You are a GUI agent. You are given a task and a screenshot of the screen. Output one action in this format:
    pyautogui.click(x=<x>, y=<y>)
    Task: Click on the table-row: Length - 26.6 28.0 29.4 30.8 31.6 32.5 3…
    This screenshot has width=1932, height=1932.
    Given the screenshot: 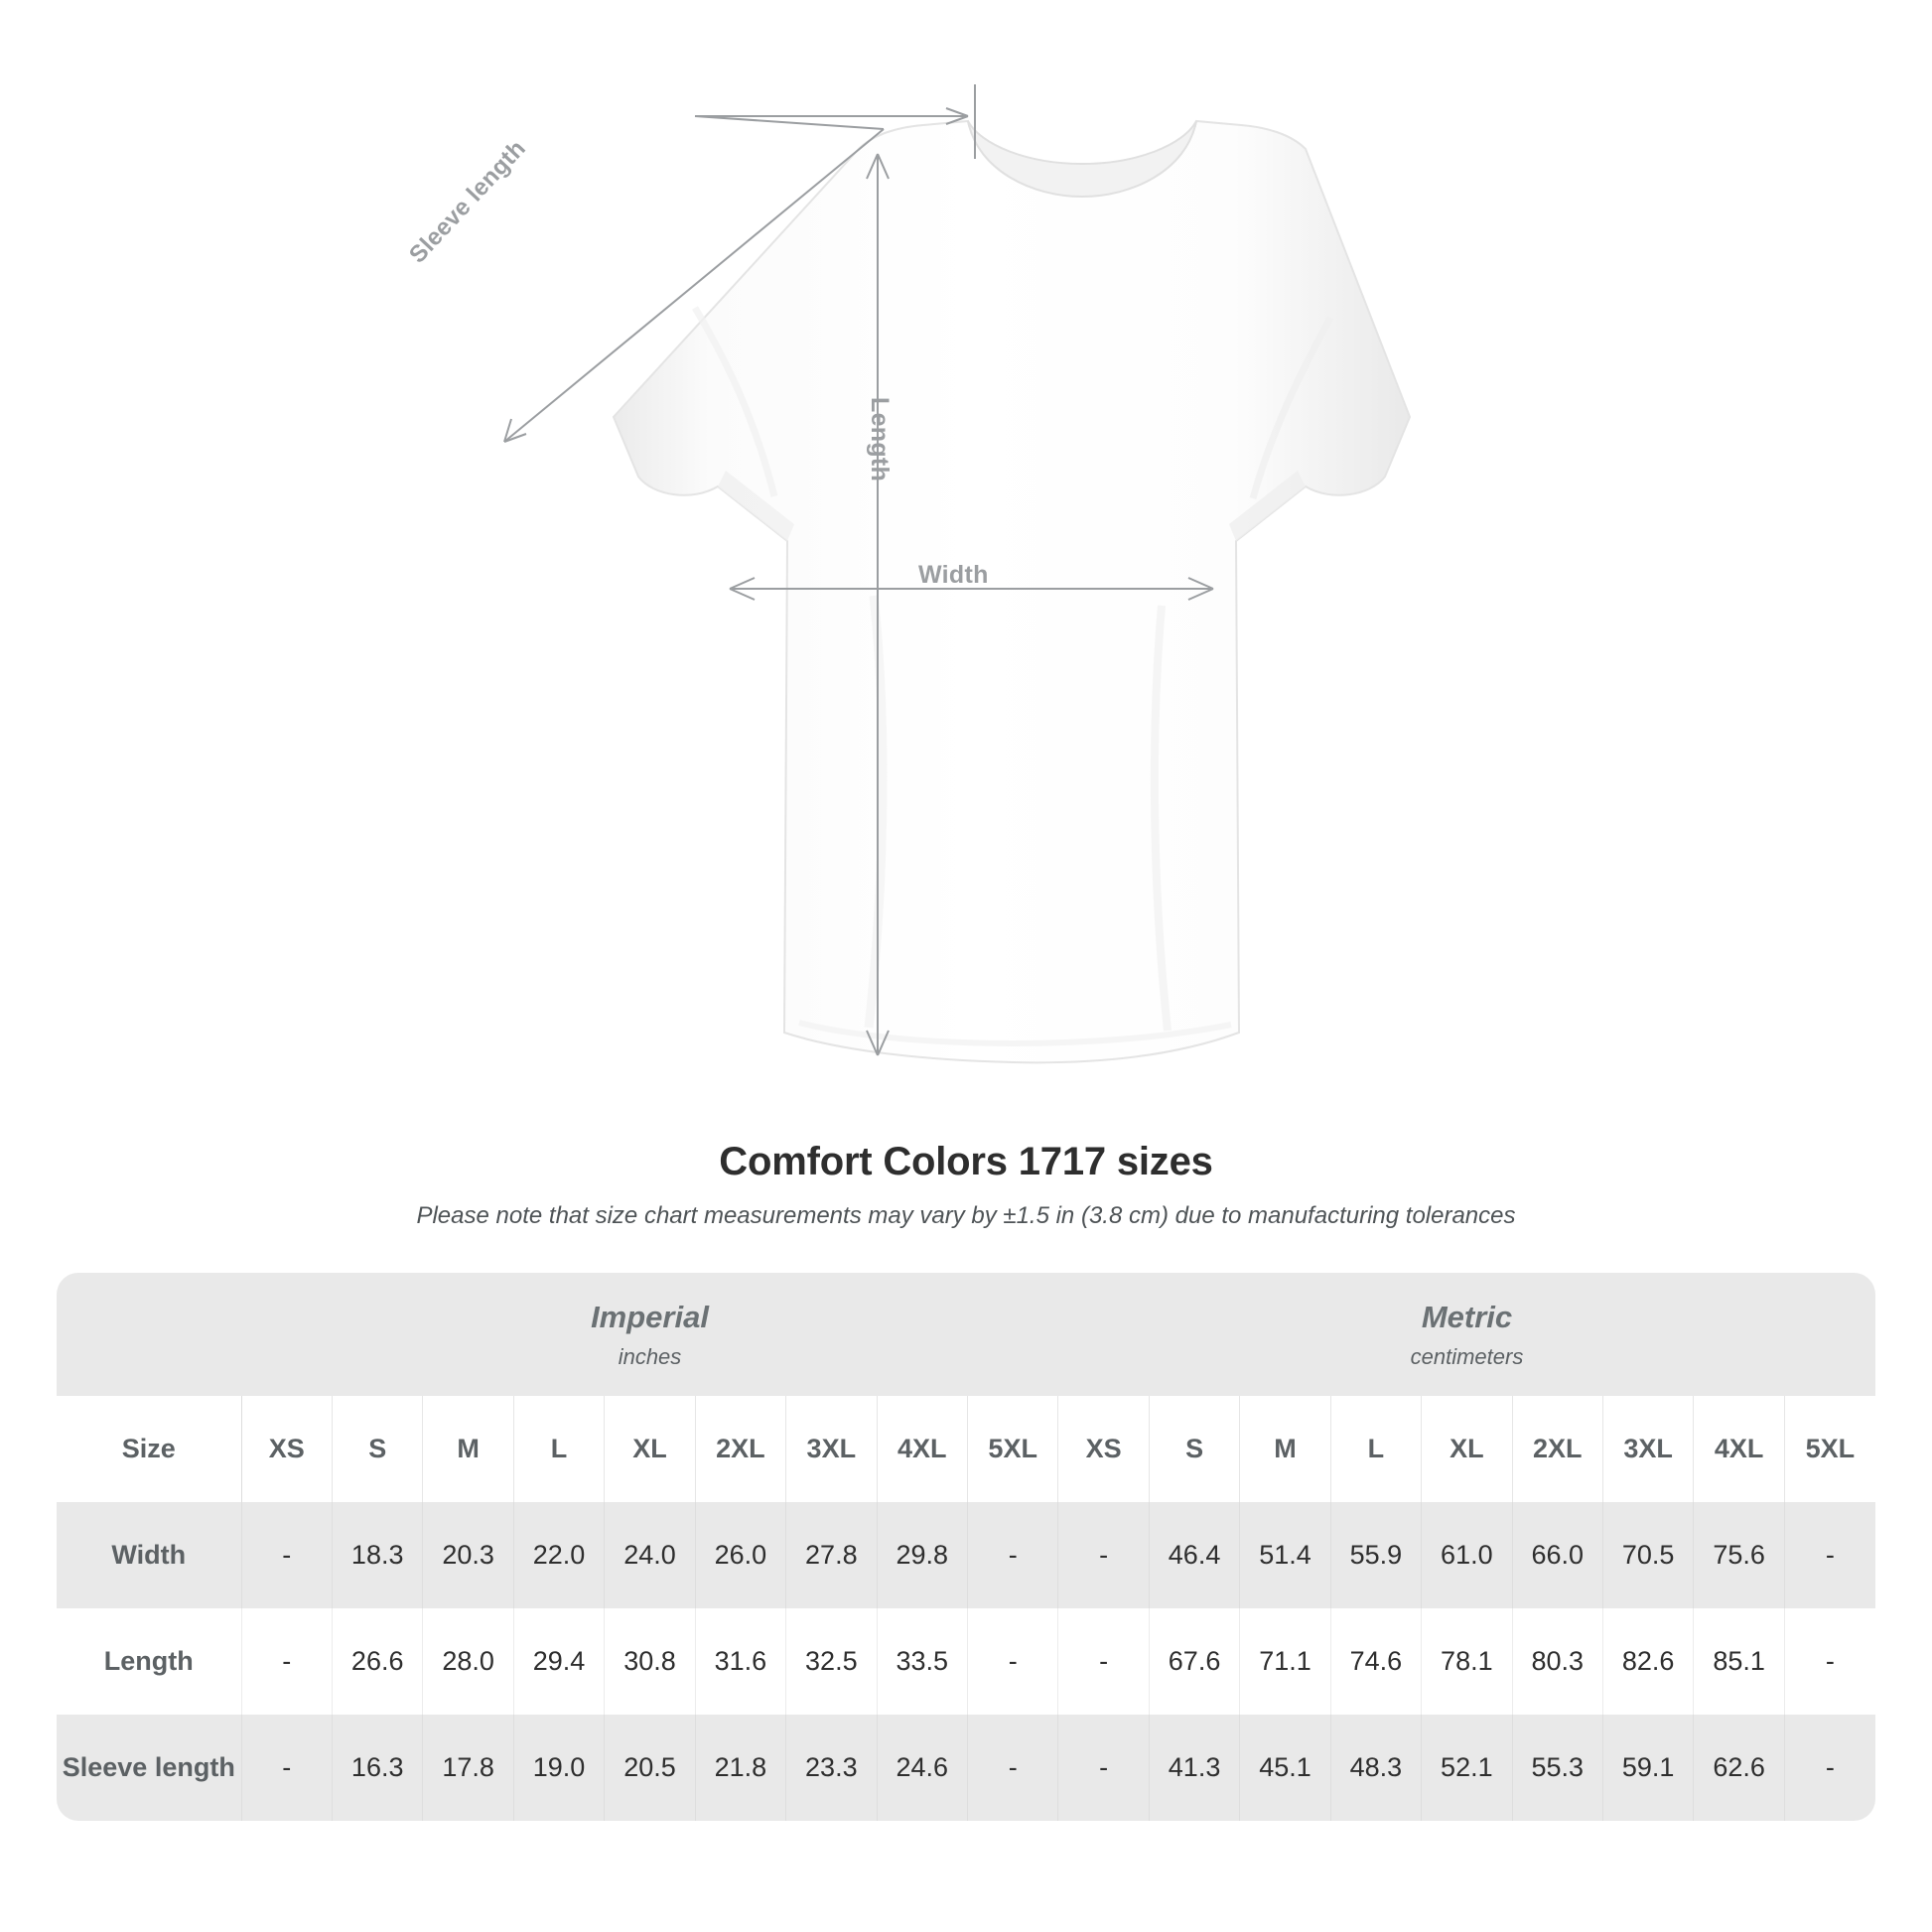 What is the action you would take?
    pyautogui.click(x=966, y=1661)
    